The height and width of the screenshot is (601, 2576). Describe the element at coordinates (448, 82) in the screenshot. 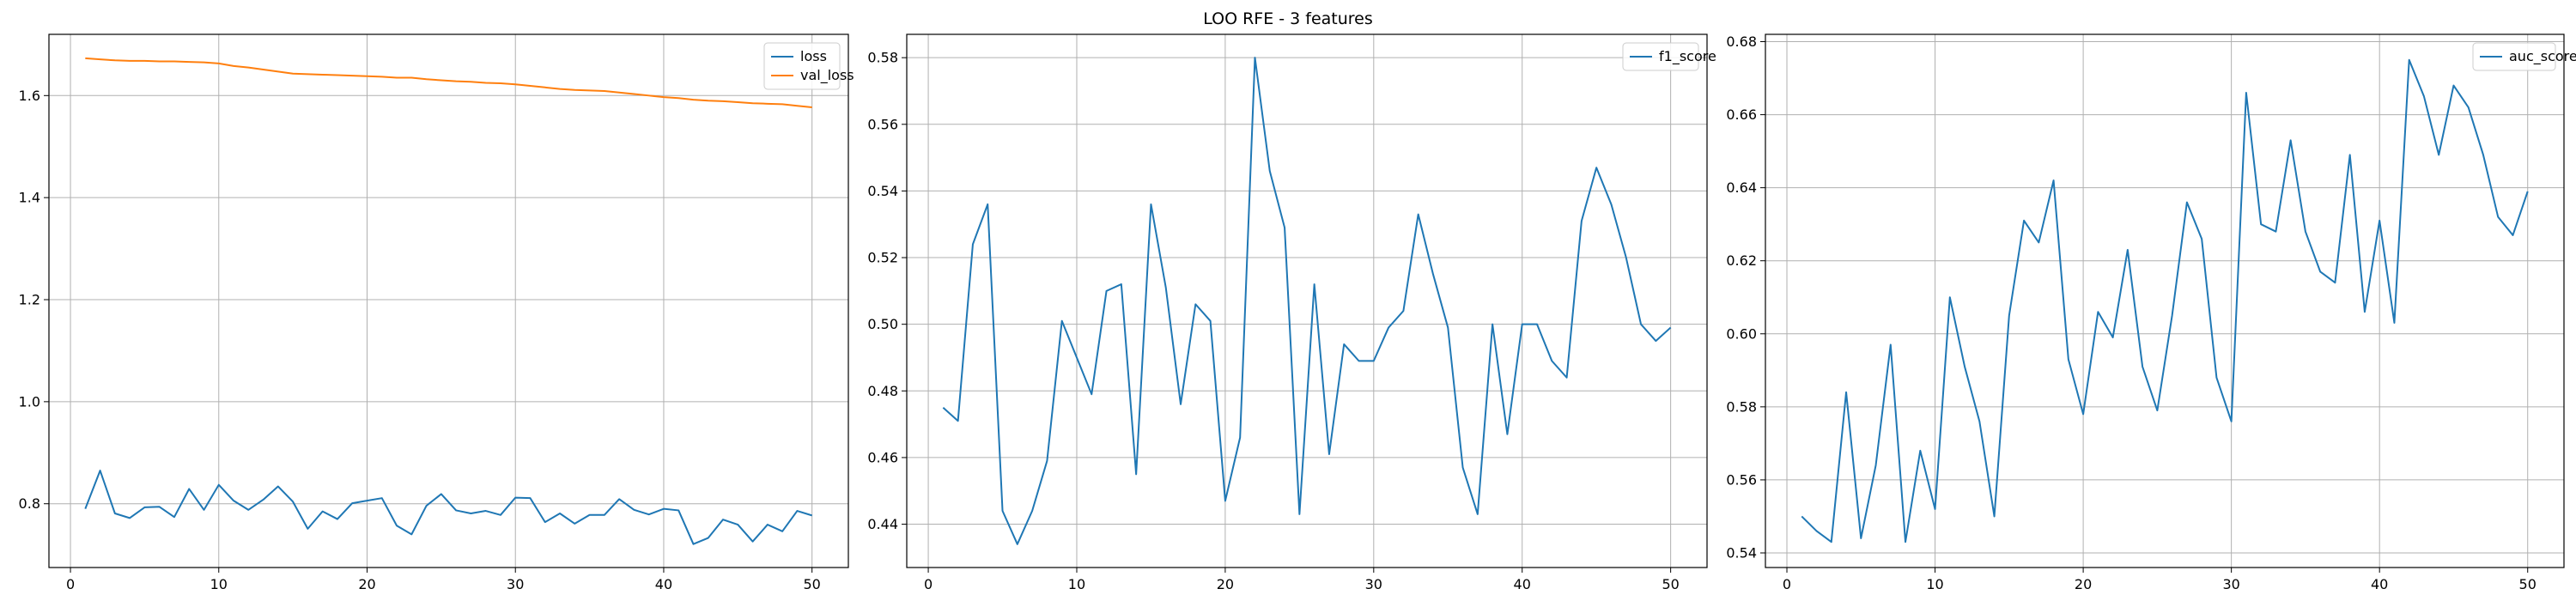

I see `series-line-val-loss` at that location.